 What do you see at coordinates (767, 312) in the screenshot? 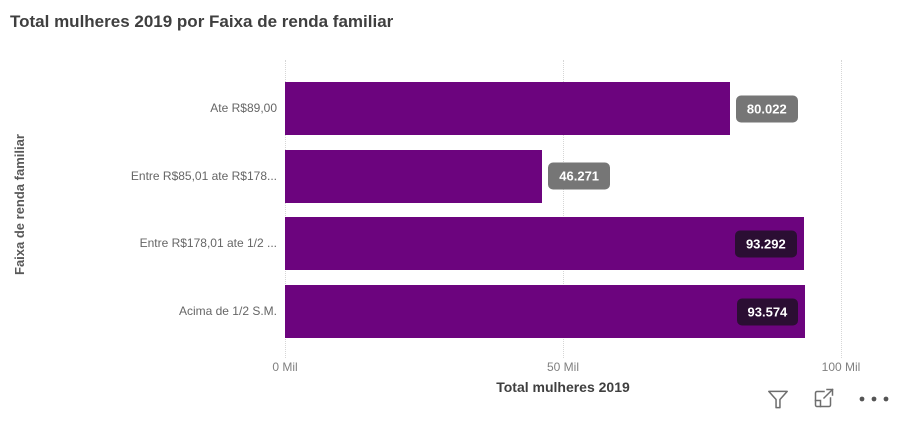
I see `data-label: 93.574` at bounding box center [767, 312].